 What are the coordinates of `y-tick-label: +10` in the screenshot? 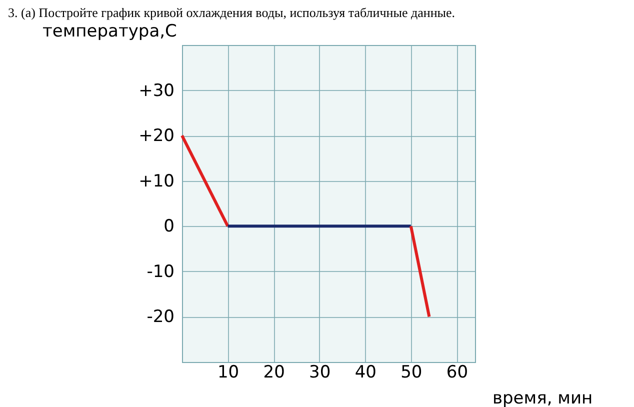 It's located at (156, 181).